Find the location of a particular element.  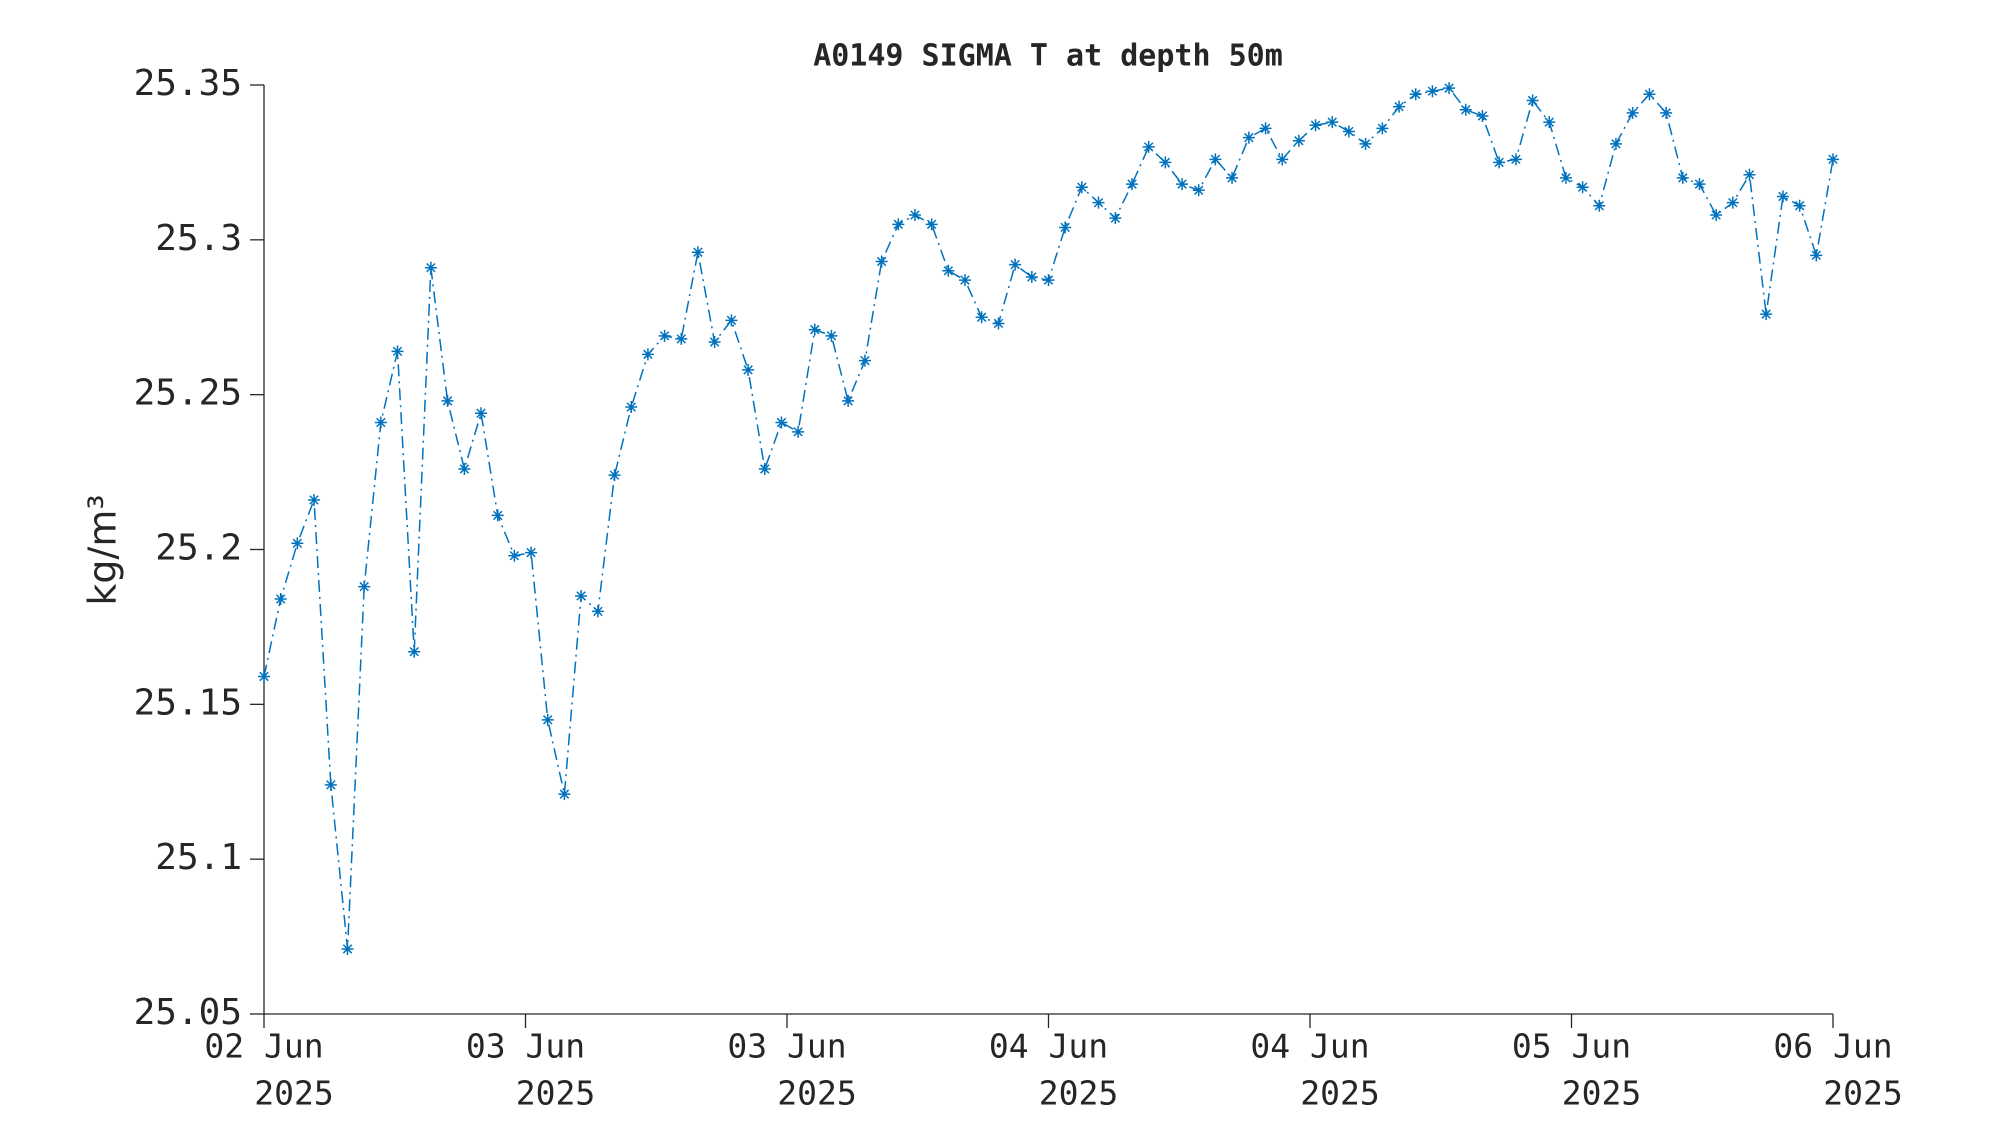

x-tick-label: 05 Jun is located at coordinates (1571, 1046).